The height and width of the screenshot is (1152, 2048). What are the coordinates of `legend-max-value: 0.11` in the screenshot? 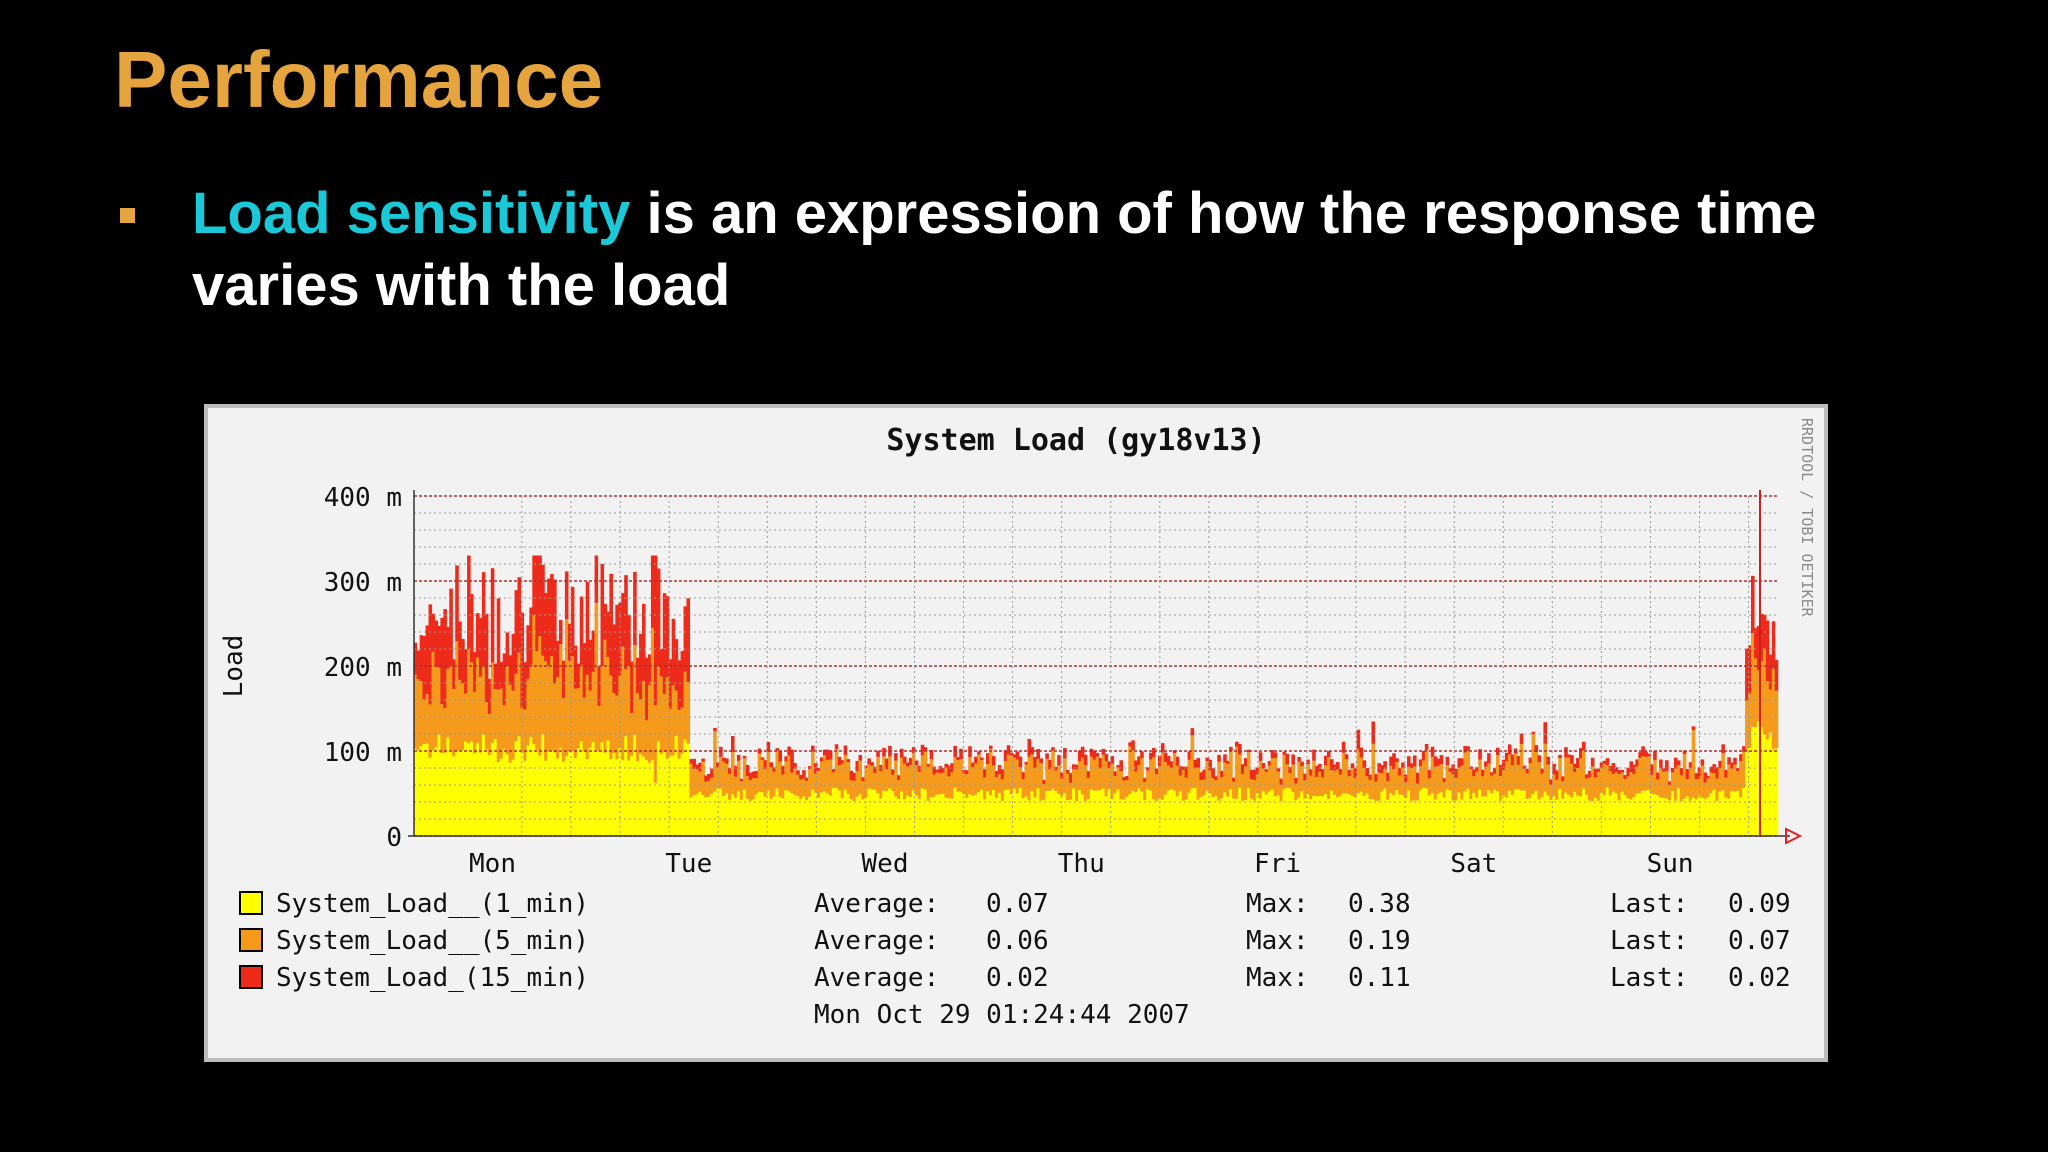 It's located at (1379, 978).